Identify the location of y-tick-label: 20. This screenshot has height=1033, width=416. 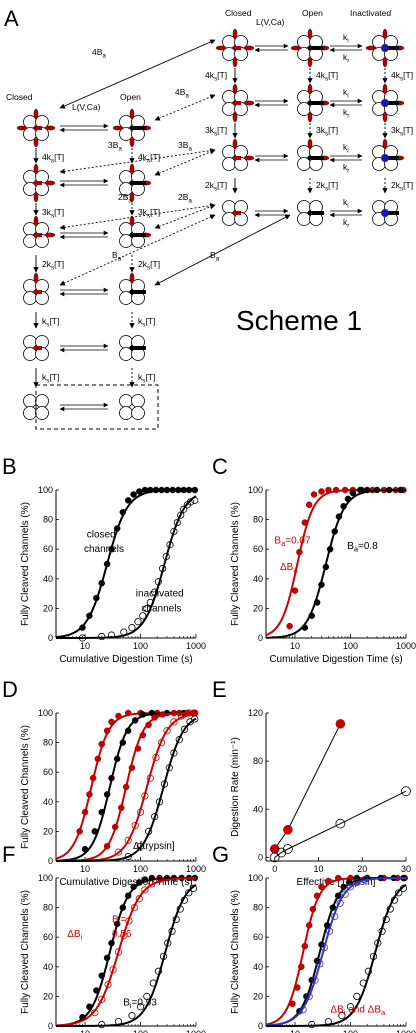
(258, 996).